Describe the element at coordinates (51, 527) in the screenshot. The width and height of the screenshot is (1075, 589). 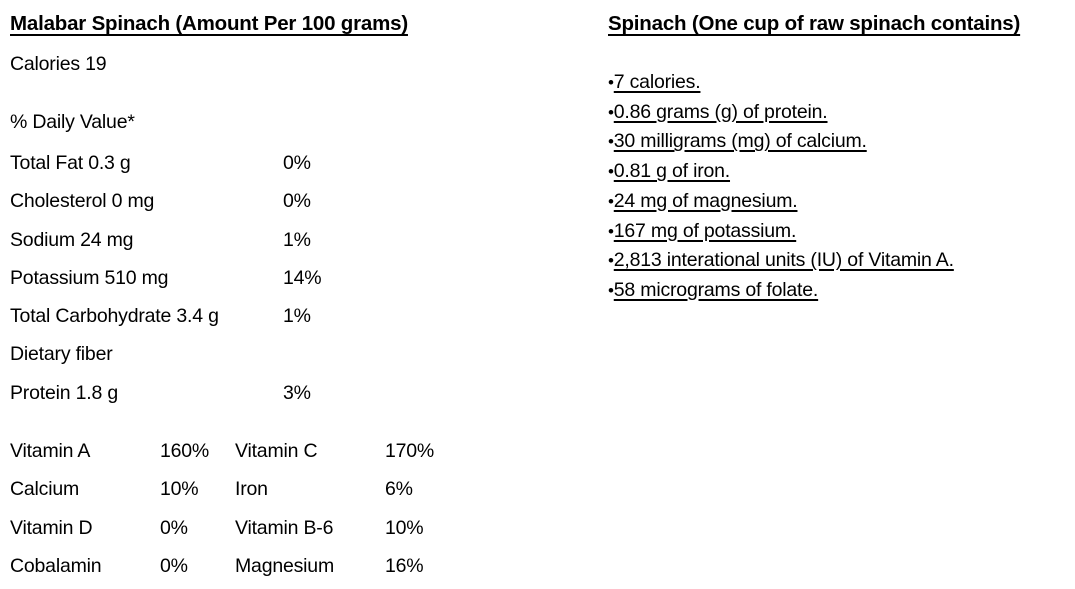
I see `vitamin-label: Vitamin D` at that location.